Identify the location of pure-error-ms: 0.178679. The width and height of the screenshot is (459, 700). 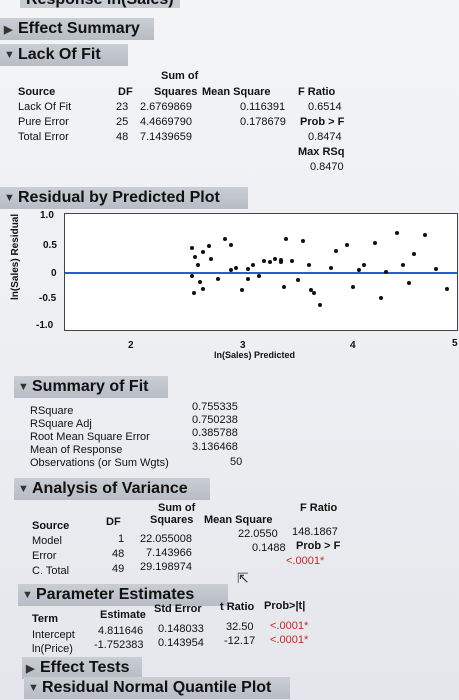
(263, 122).